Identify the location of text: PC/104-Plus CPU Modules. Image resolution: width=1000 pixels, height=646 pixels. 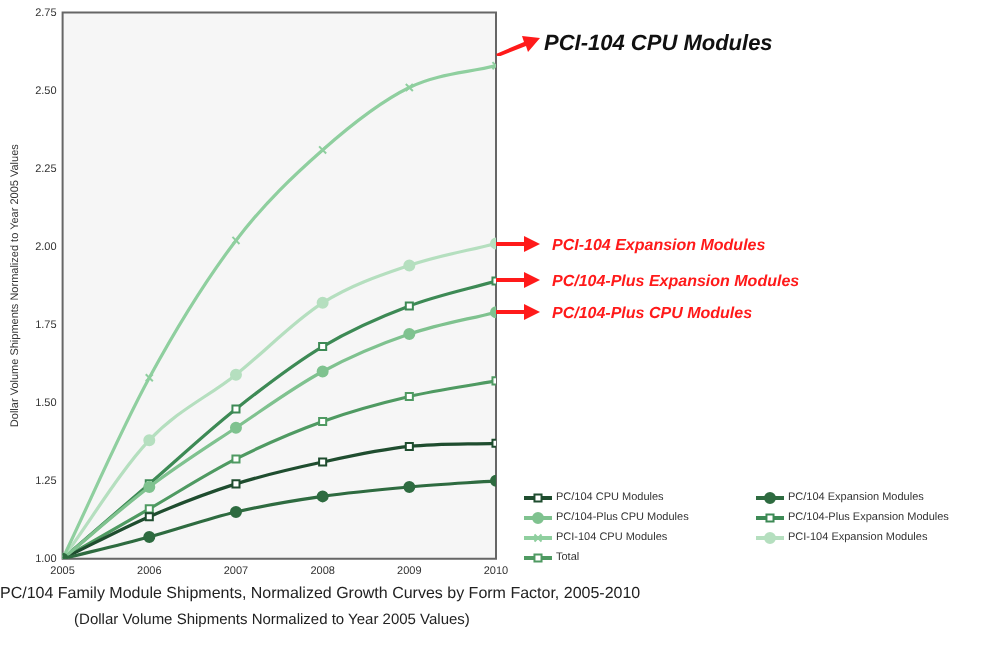
(652, 312).